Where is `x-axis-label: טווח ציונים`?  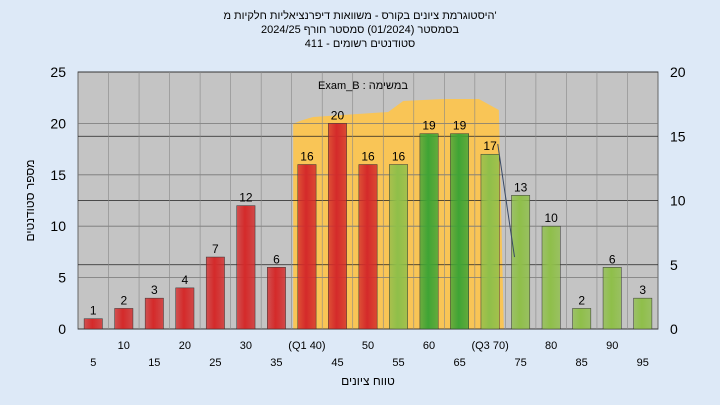
x-axis-label: טווח ציונים is located at coordinates (368, 381).